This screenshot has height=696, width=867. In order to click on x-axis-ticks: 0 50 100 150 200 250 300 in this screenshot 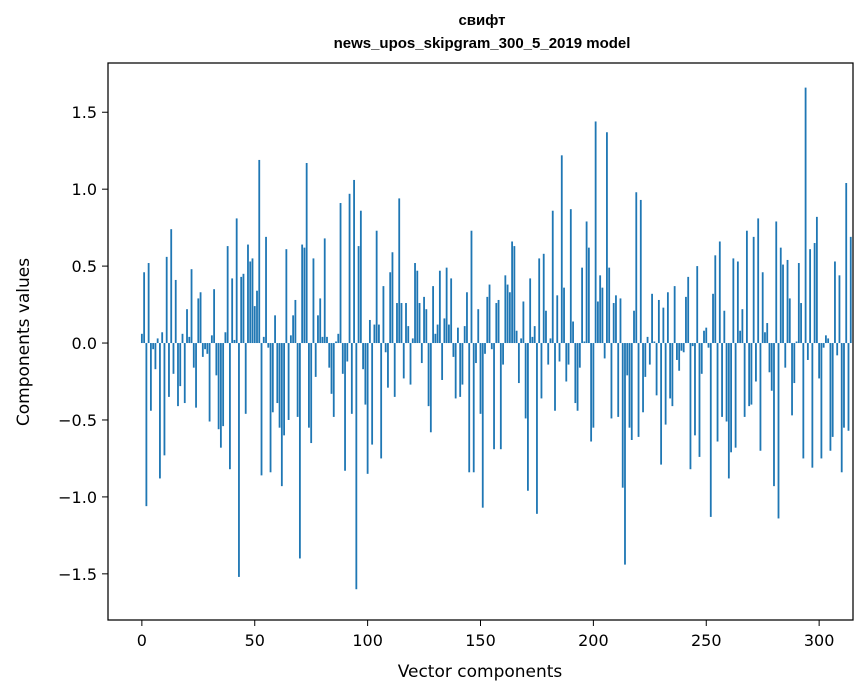, I will do `click(485, 635)`.